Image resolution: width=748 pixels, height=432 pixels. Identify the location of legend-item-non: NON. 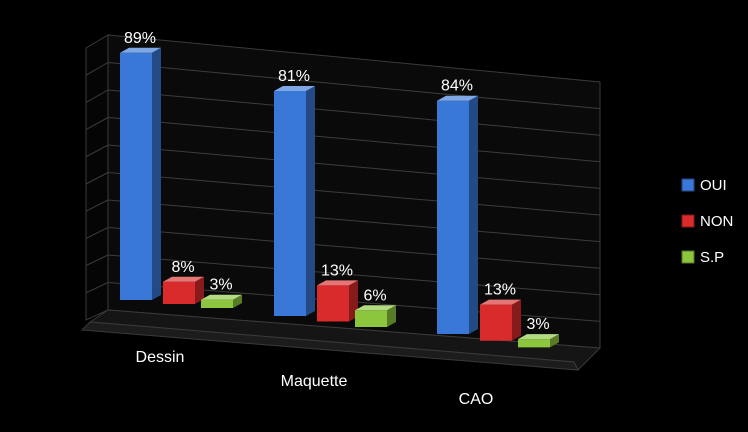
(707, 221).